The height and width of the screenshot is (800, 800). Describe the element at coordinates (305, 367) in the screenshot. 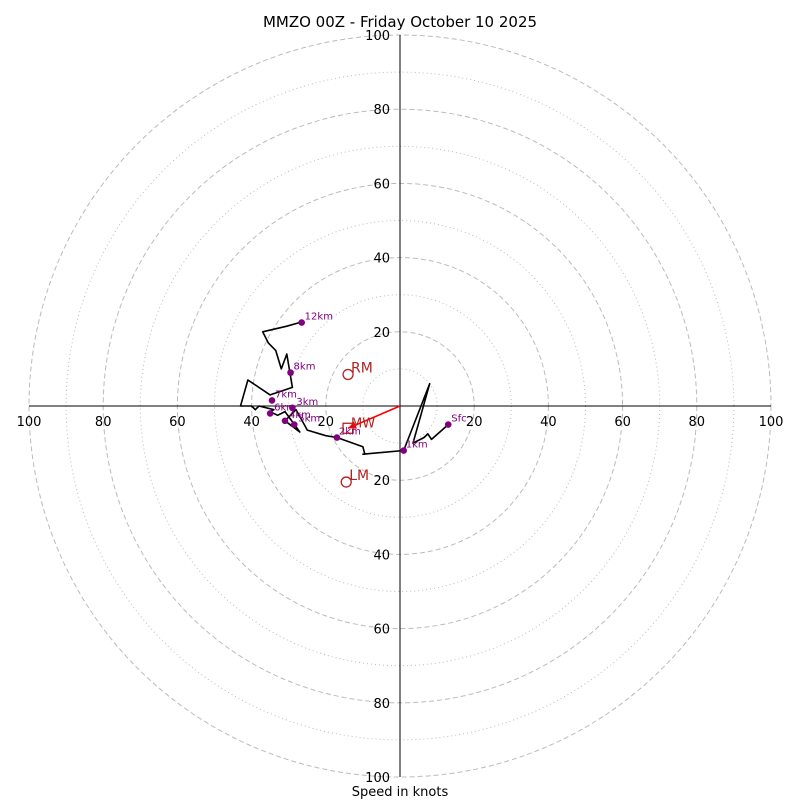

I see `height-label-8km: 8km` at that location.